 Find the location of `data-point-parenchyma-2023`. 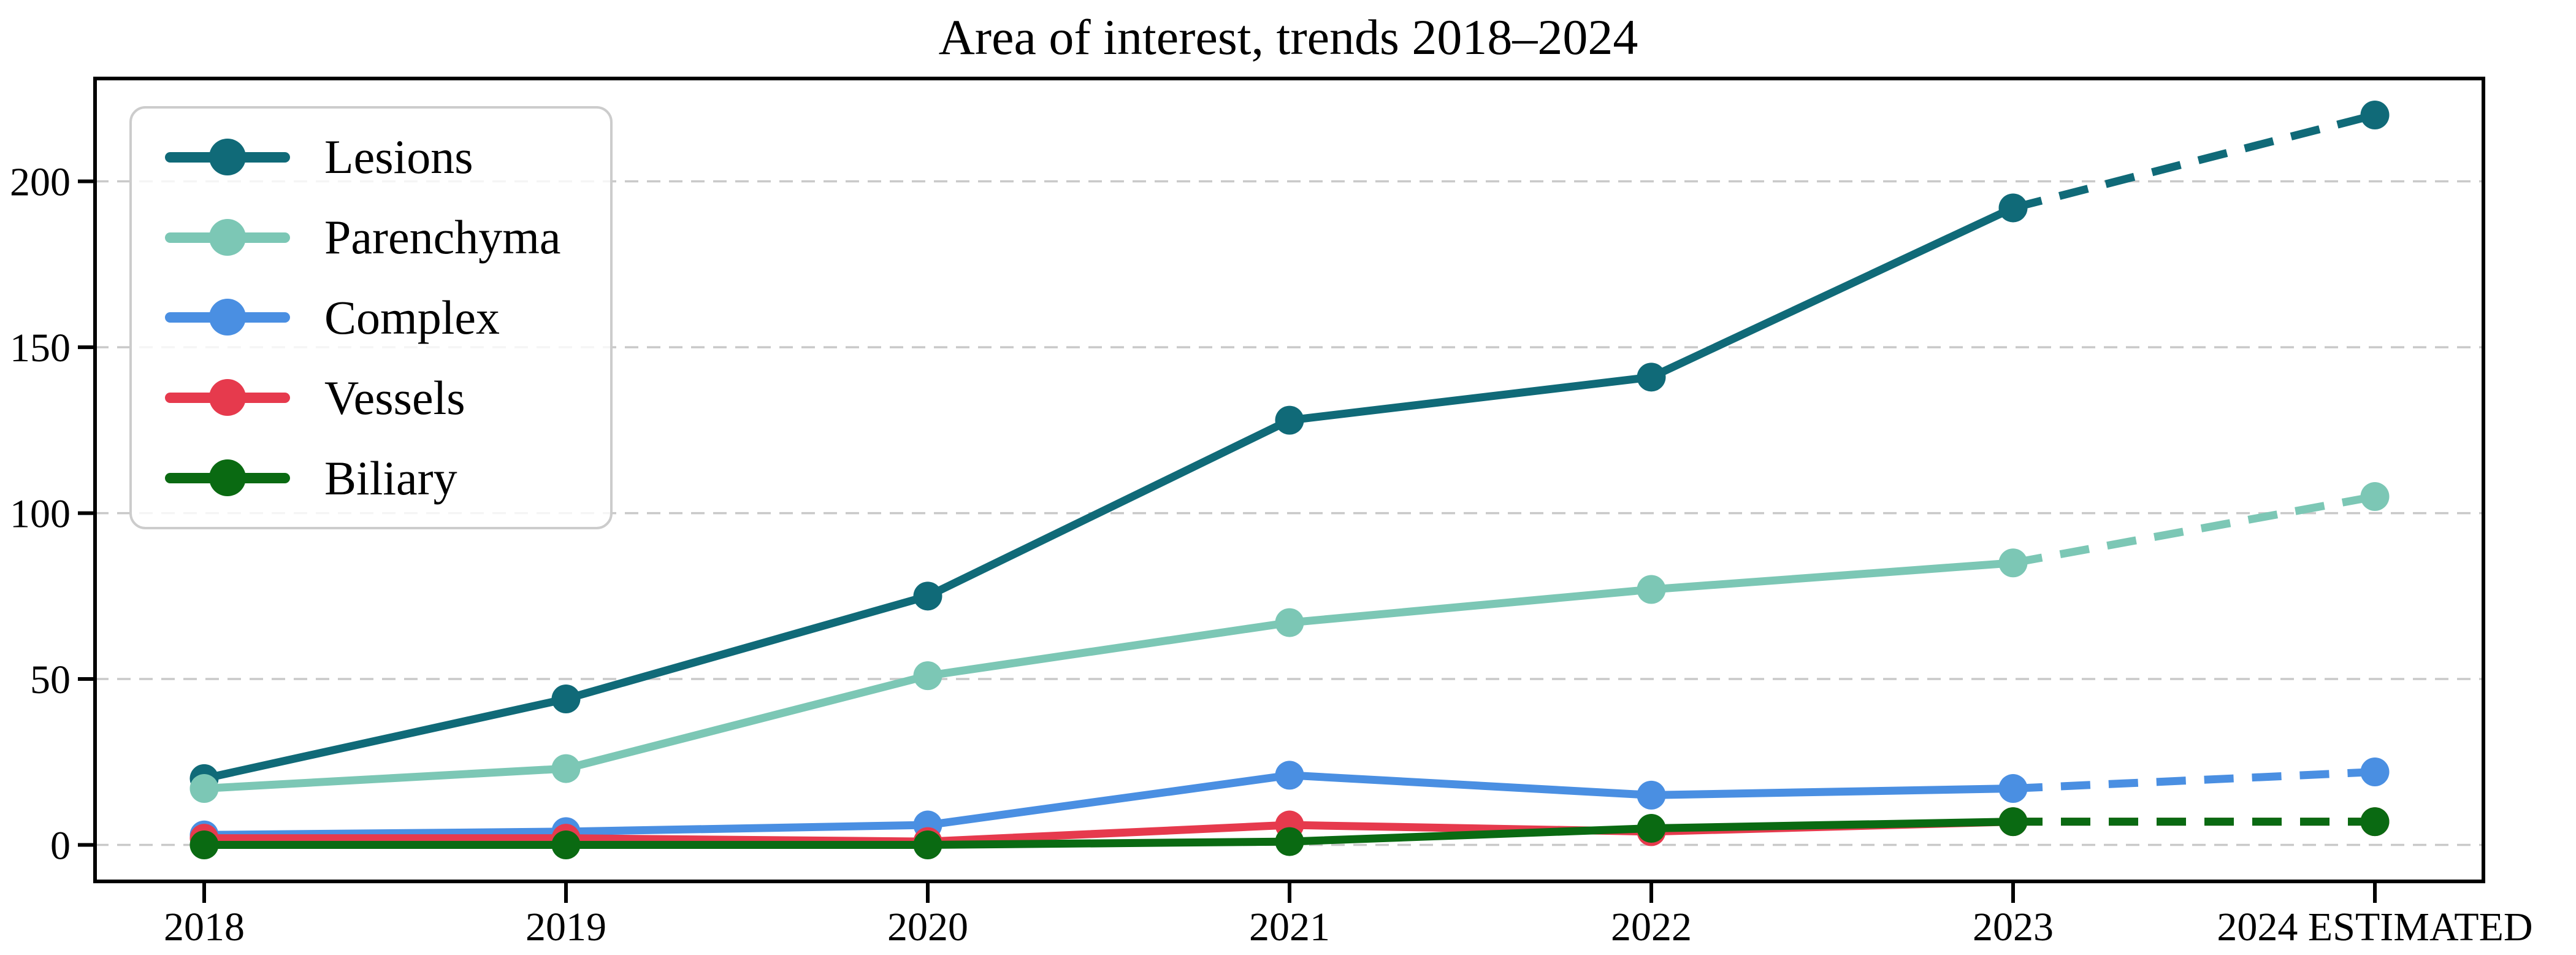

data-point-parenchyma-2023 is located at coordinates (2013, 563).